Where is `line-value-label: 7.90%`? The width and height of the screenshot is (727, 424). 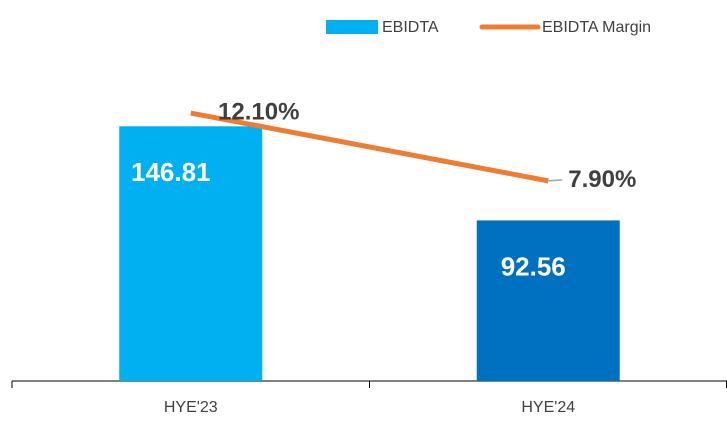
line-value-label: 7.90% is located at coordinates (602, 179).